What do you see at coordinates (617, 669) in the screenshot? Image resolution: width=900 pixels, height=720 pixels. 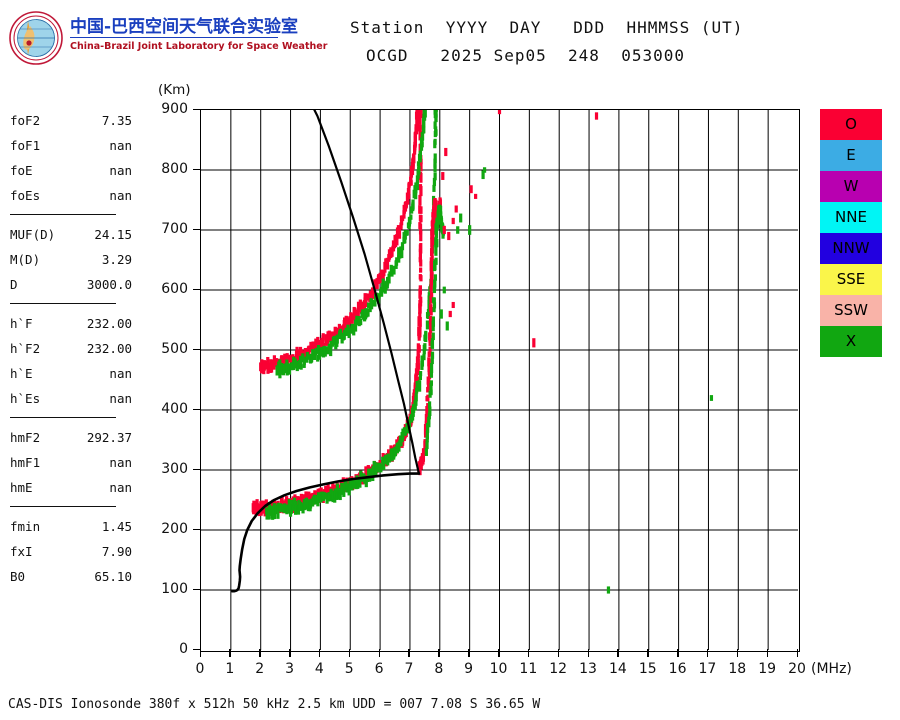 I see `x-tick-label: 14` at bounding box center [617, 669].